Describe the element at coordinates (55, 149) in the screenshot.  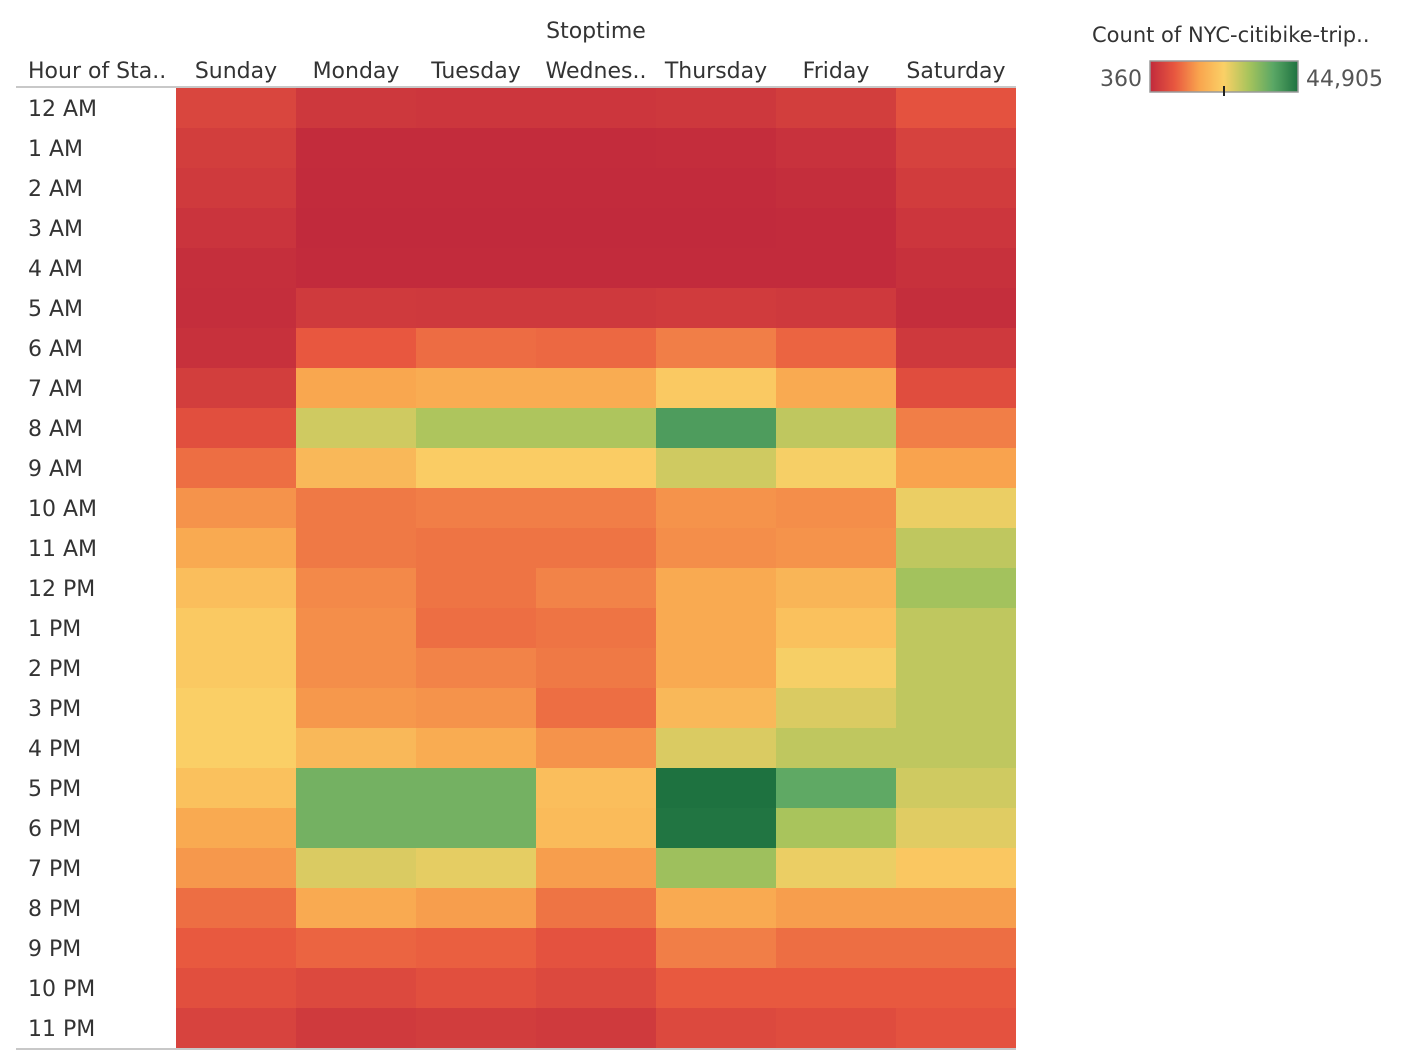
I see `row-label-1: 1 AM` at that location.